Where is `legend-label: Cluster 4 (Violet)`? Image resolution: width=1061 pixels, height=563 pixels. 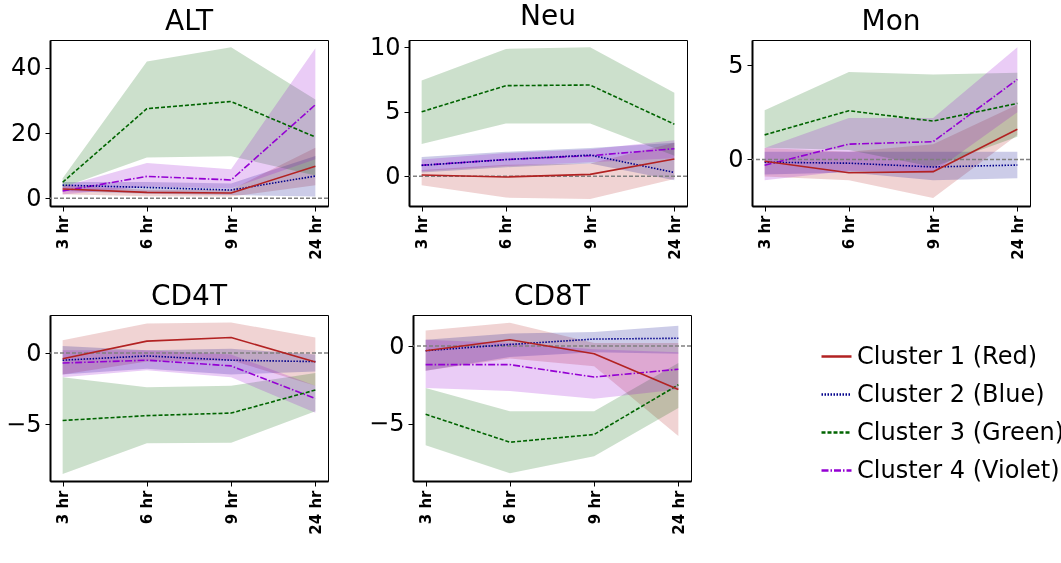 legend-label: Cluster 4 (Violet) is located at coordinates (958, 469).